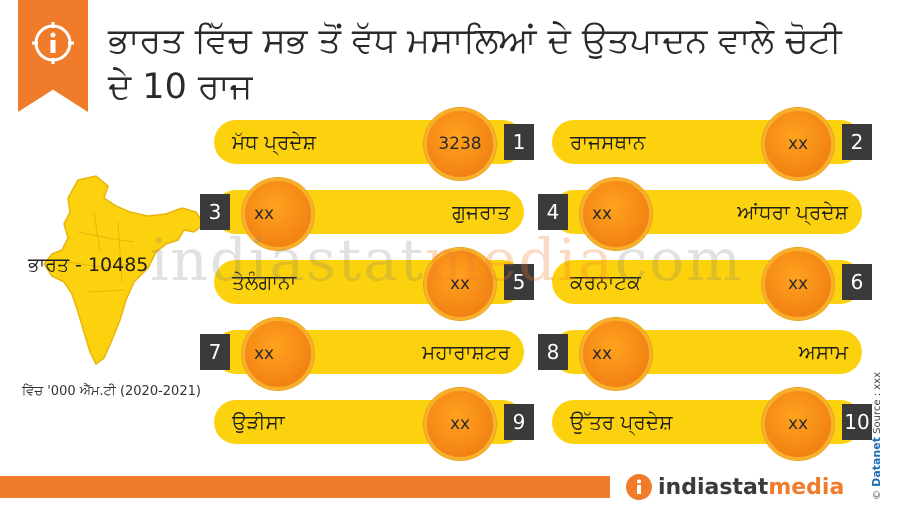 The image size is (902, 513). I want to click on footer-bar, so click(305, 487).